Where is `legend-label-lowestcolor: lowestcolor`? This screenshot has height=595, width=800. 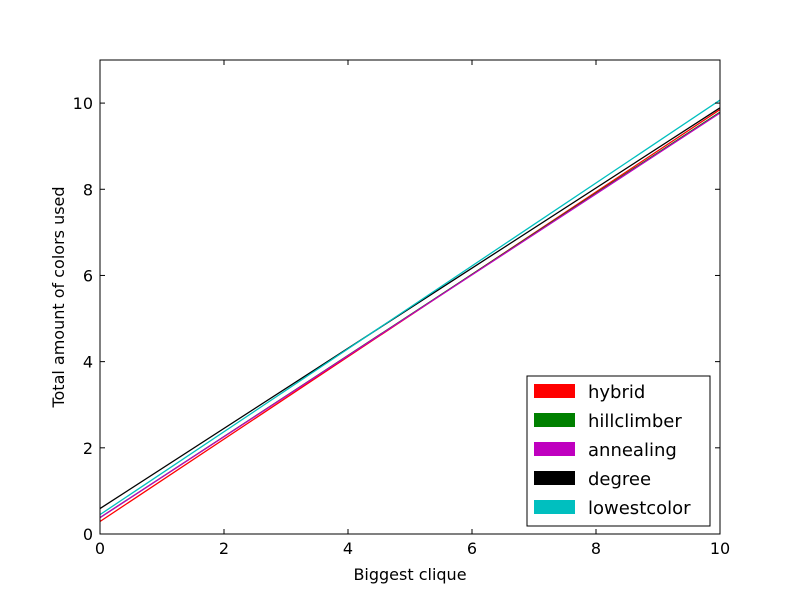
legend-label-lowestcolor: lowestcolor is located at coordinates (639, 508).